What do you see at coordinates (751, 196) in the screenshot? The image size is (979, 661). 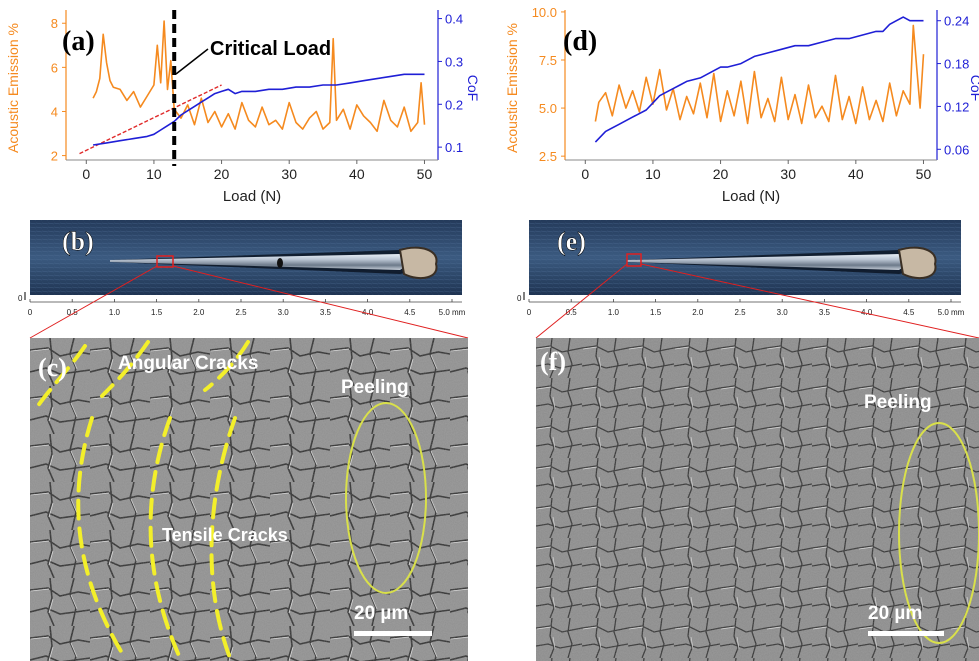 I see `chart-d-xlabel: Load (N)` at bounding box center [751, 196].